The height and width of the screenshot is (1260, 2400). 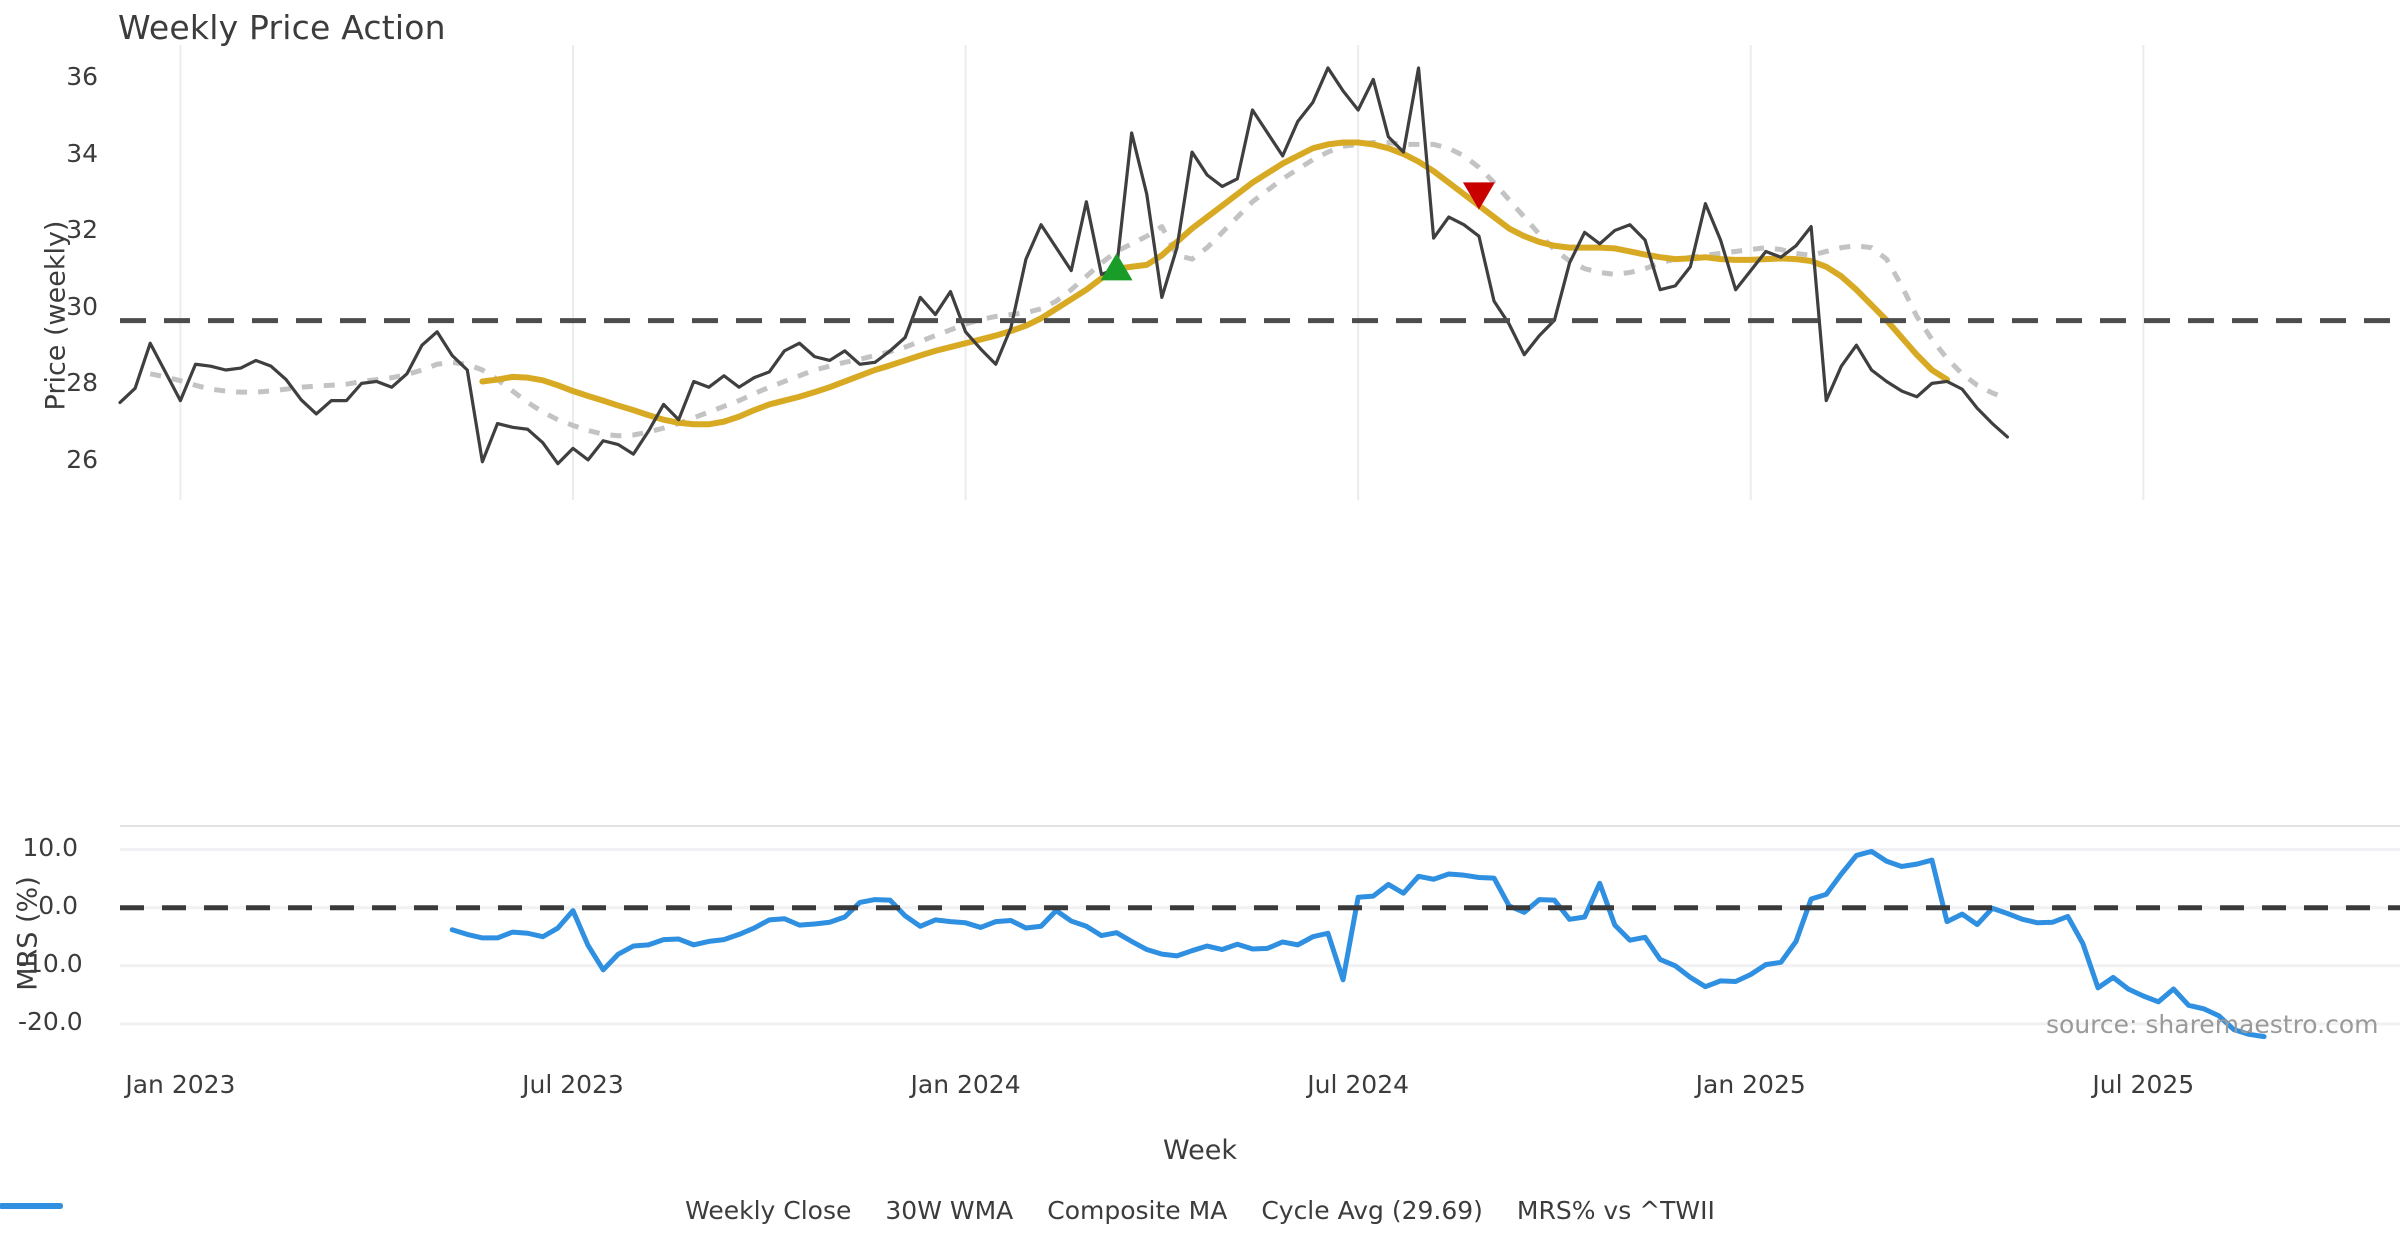 What do you see at coordinates (1358, 1084) in the screenshot?
I see `xtick-jul-2024: Jul 2024` at bounding box center [1358, 1084].